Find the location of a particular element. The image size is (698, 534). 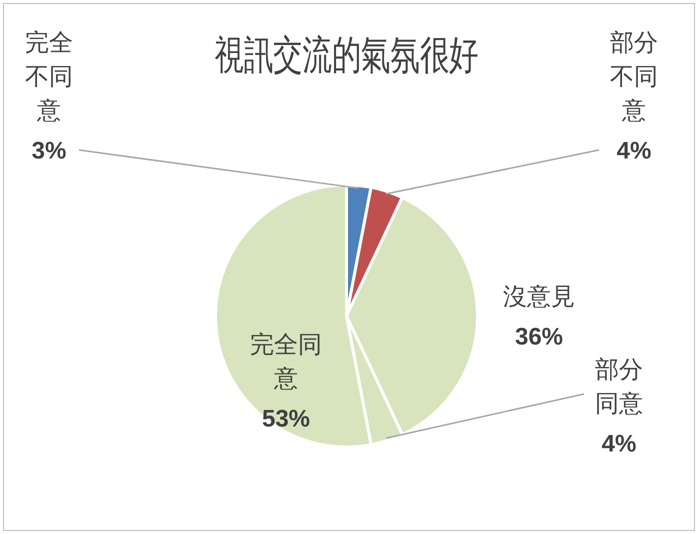

chart-title: 視訊交流的氣氛很好 is located at coordinates (346, 55).